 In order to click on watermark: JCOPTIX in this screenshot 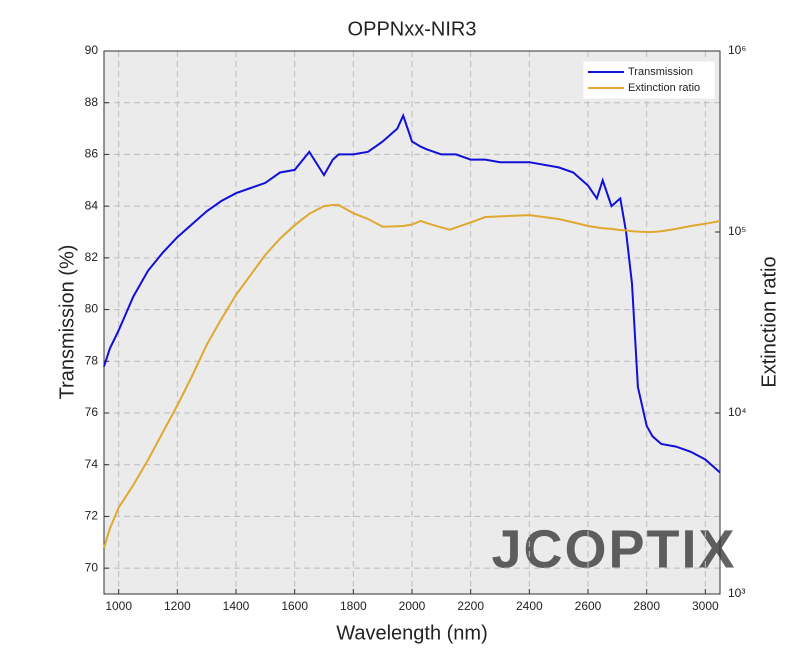, I will do `click(613, 549)`.